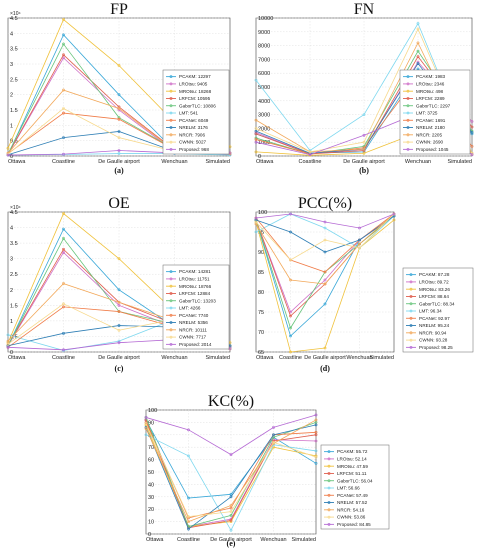 Image resolution: width=480 pixels, height=555 pixels. I want to click on legend-entry: MROtsu: 498, so click(430, 91).